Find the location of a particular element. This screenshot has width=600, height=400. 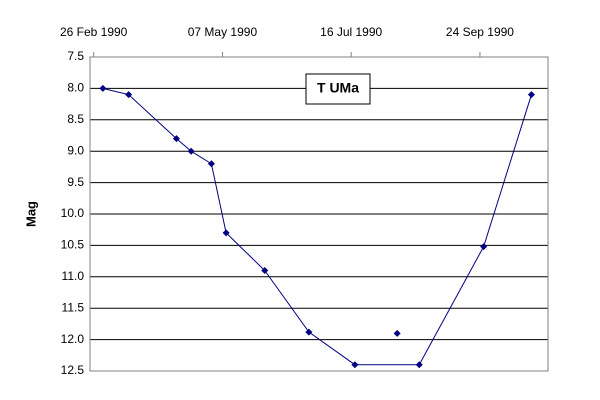

y-tick-label: 7.5 is located at coordinates (75, 56).